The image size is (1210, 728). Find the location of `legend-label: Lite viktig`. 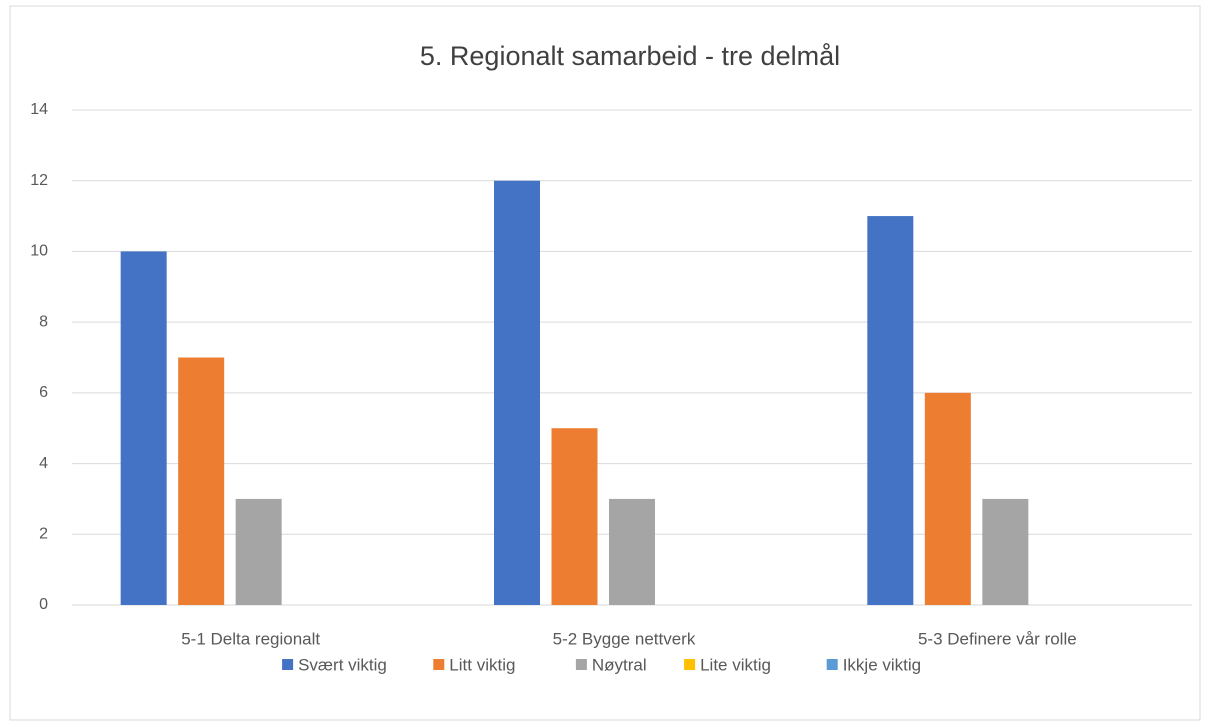

legend-label: Lite viktig is located at coordinates (735, 664).